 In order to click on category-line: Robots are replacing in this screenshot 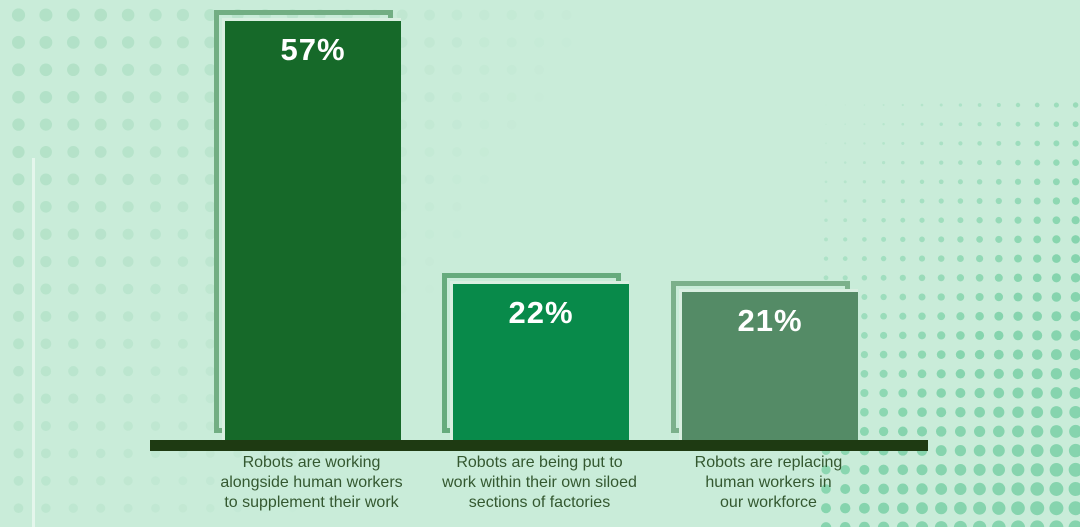, I will do `click(768, 462)`.